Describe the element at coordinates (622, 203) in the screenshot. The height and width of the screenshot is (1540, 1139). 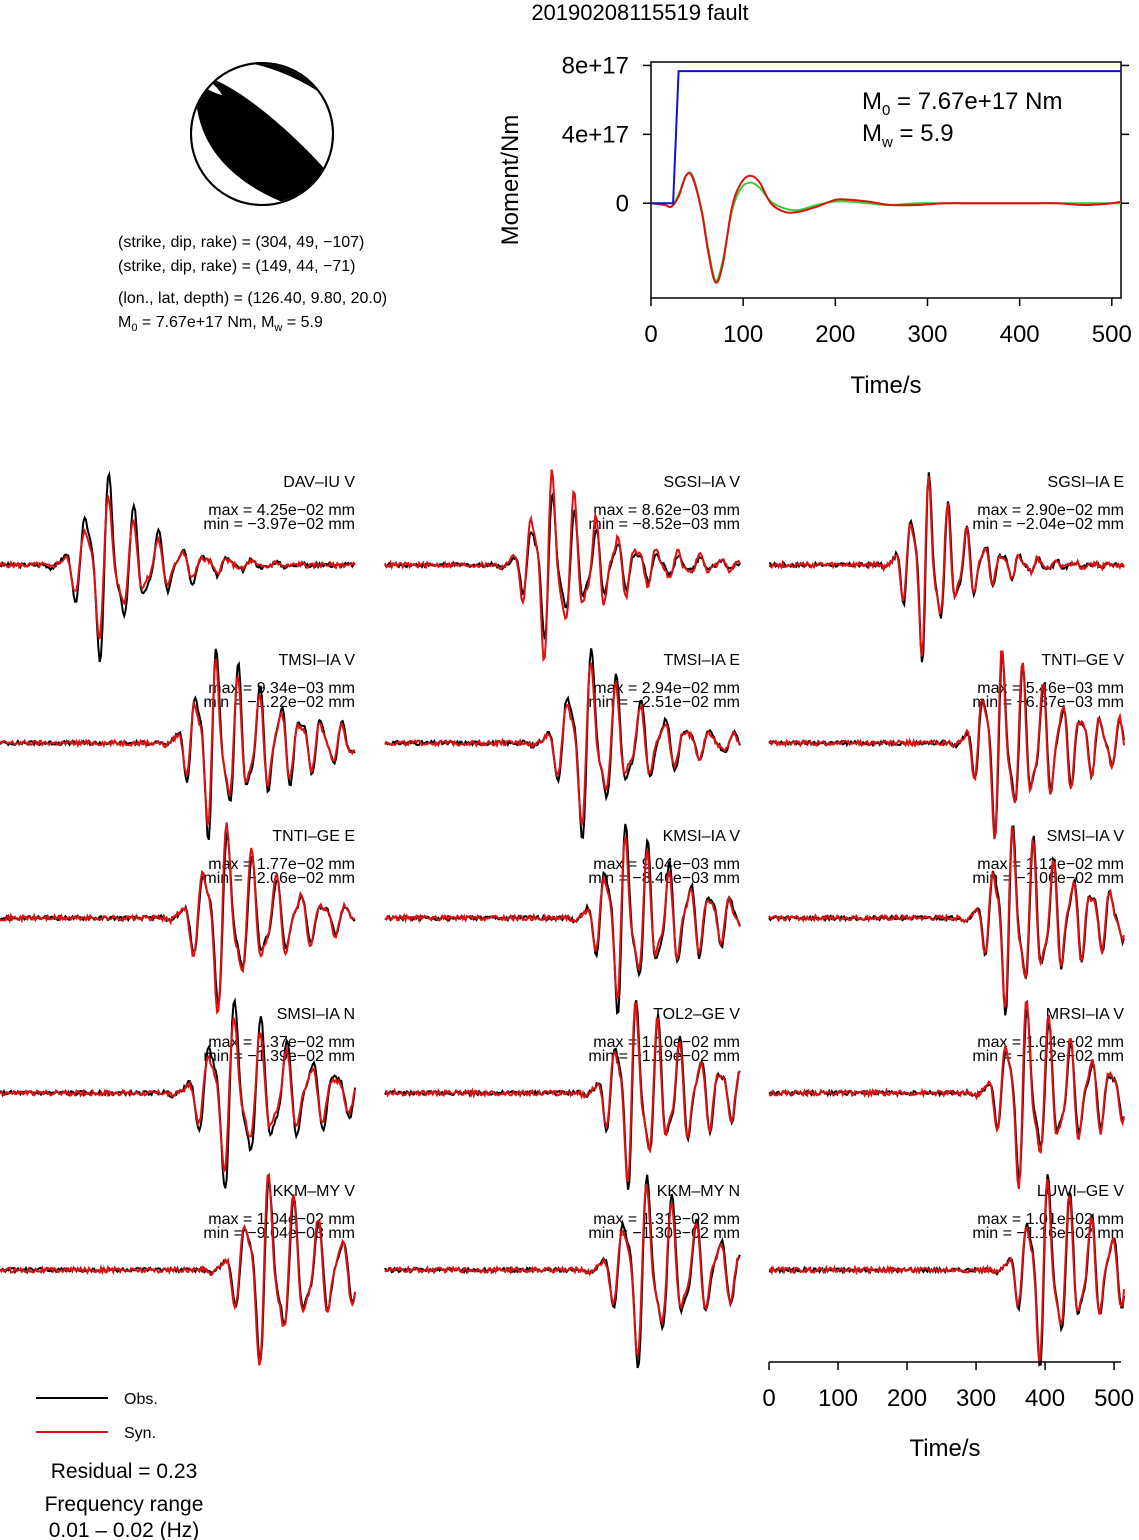
I see `moment-y-tick-label: 0` at that location.